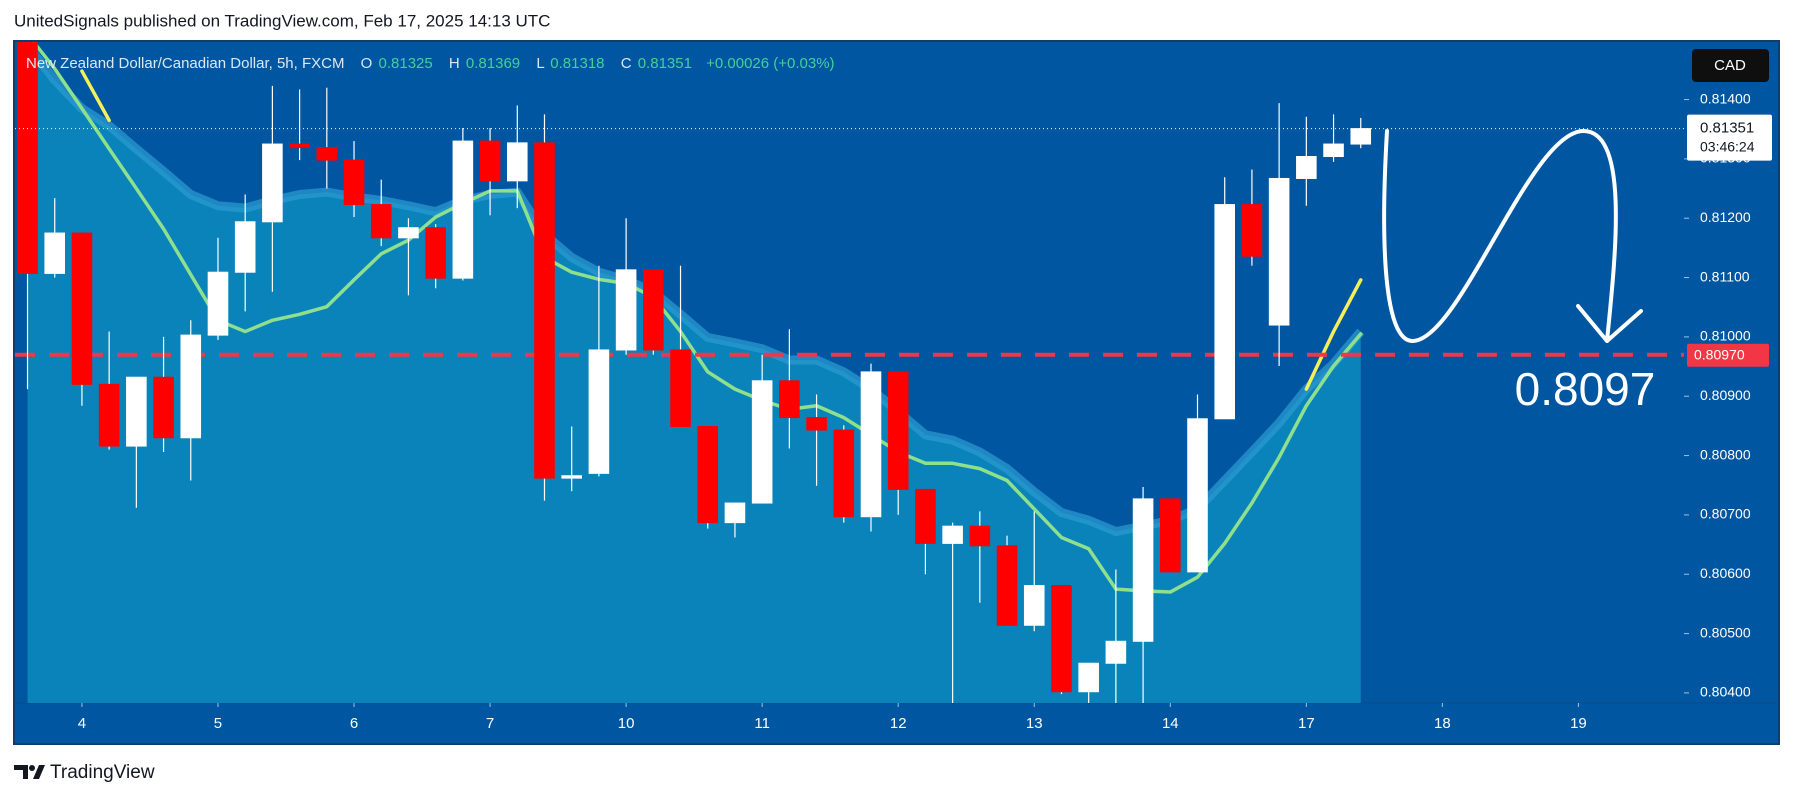  Describe the element at coordinates (82, 723) in the screenshot. I see `x-tick-label: 4` at that location.